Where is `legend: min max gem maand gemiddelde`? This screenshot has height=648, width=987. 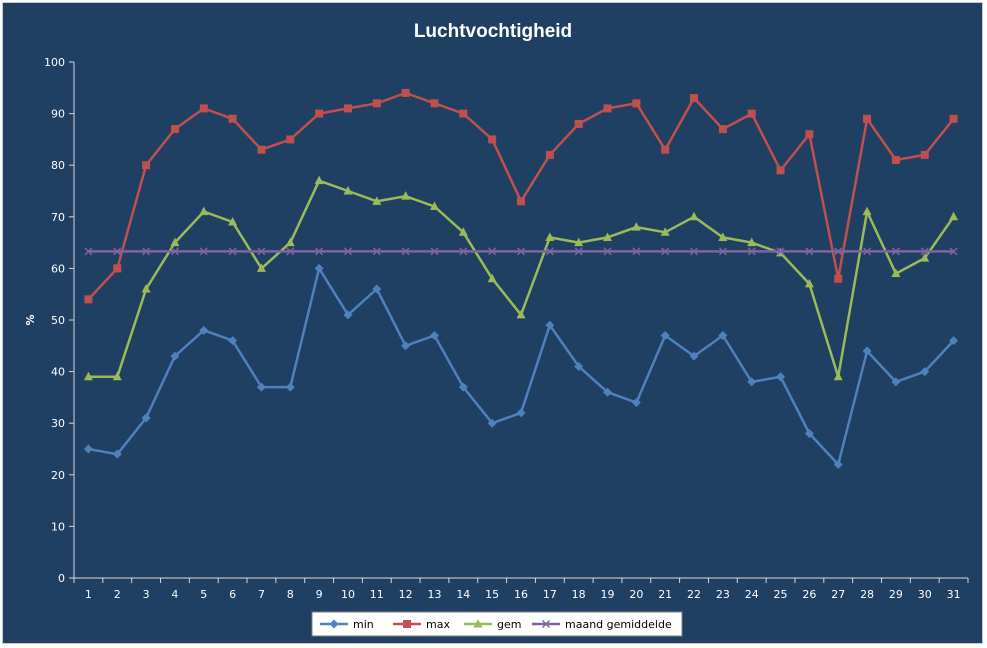
legend: min max gem maand gemiddelde is located at coordinates (497, 624).